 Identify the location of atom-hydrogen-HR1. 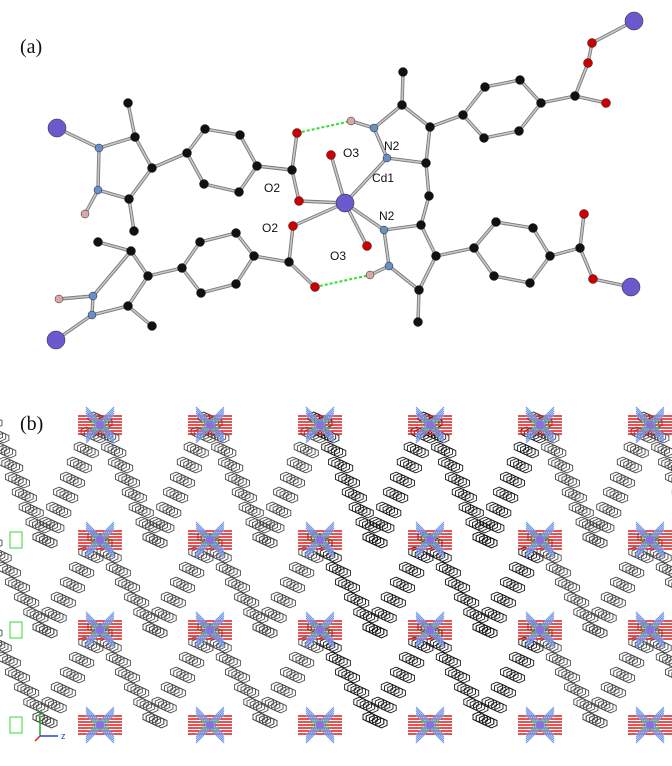
(351, 121).